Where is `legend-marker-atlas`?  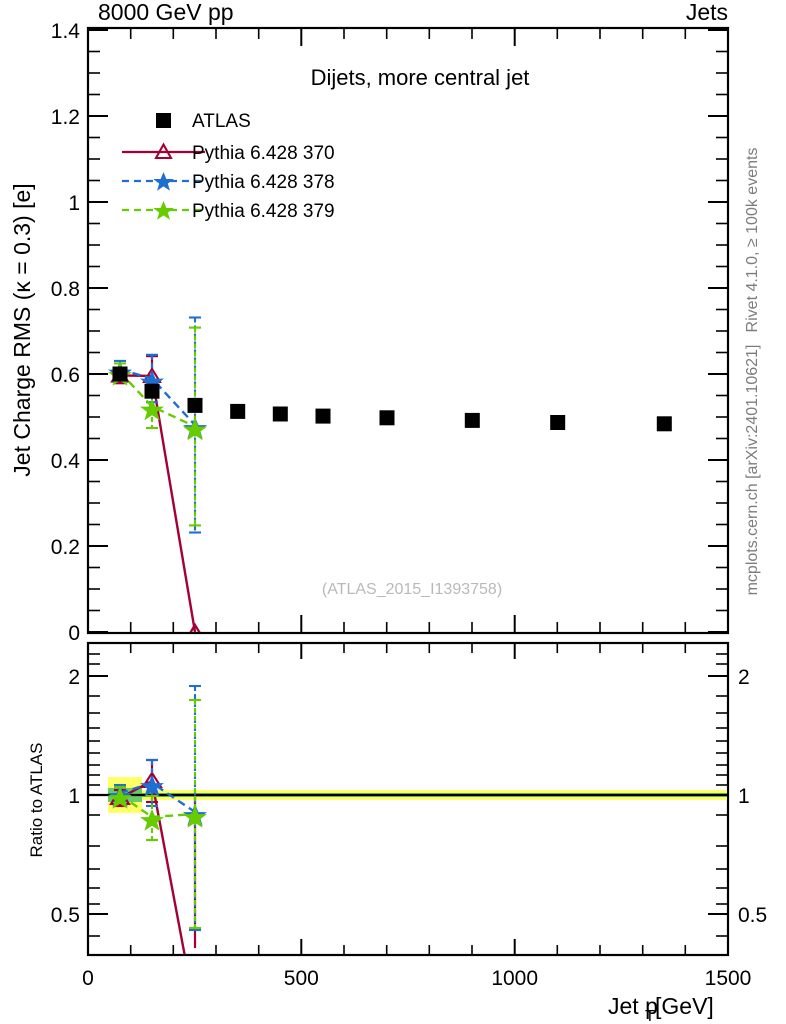 legend-marker-atlas is located at coordinates (163, 120).